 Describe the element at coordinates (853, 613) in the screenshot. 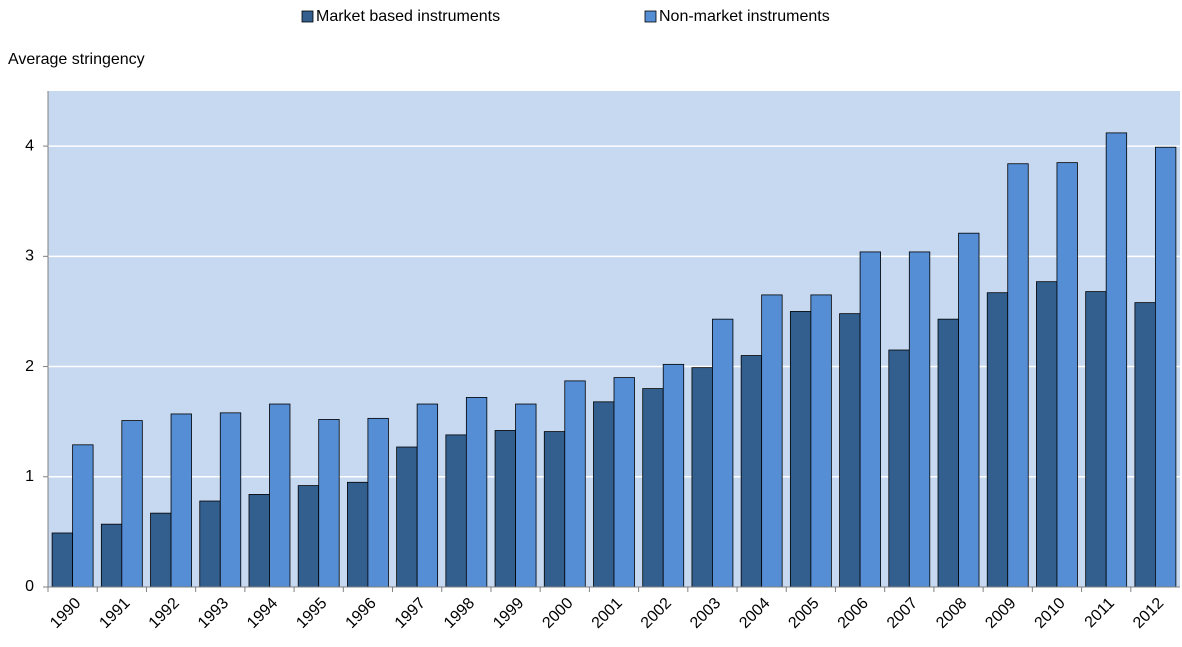

I see `x-tick-label: 2006` at that location.